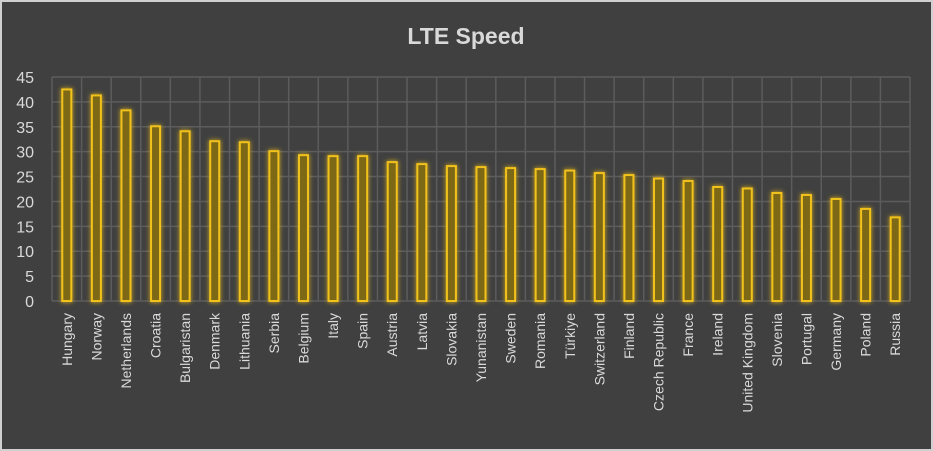 The width and height of the screenshot is (933, 451). I want to click on x-tick-label: Sweden, so click(511, 338).